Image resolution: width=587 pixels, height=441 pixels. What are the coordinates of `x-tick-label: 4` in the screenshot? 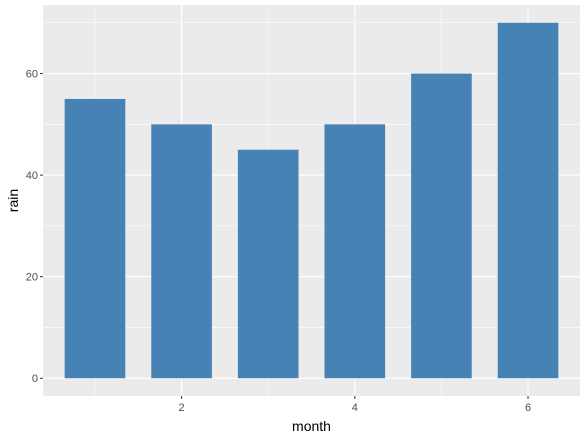 It's located at (355, 408).